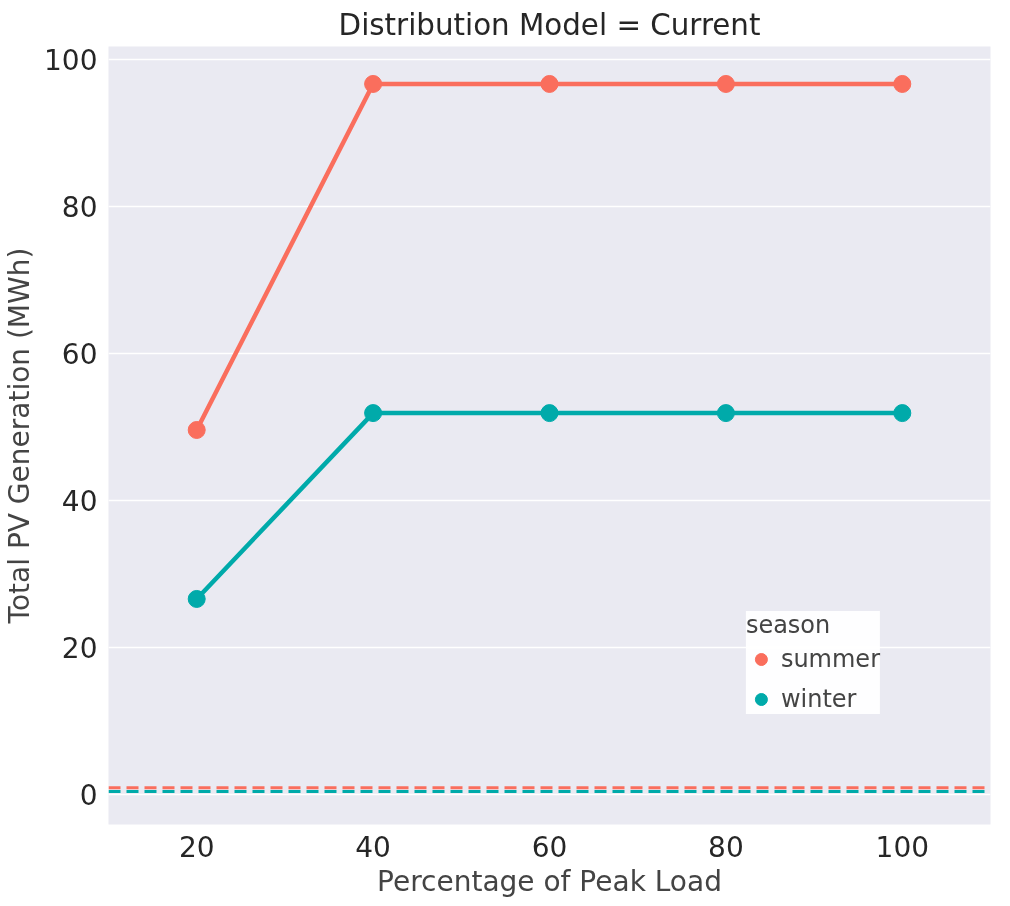 This screenshot has width=1010, height=906. I want to click on y-tick-label: 20, so click(79, 648).